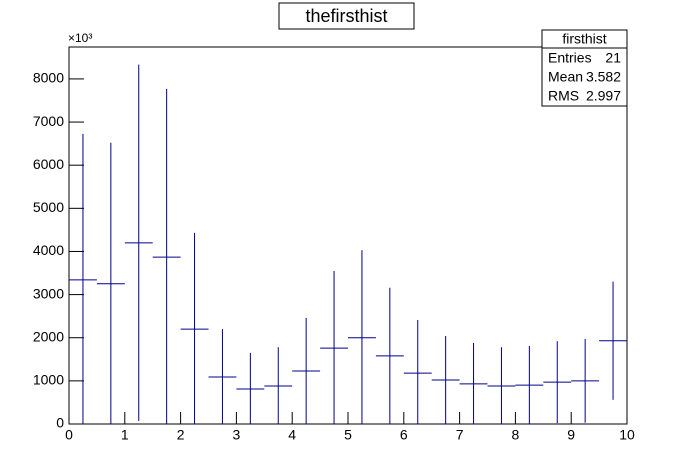 Image resolution: width=696 pixels, height=472 pixels. Describe the element at coordinates (237, 435) in the screenshot. I see `x-tick-label: 3` at that location.